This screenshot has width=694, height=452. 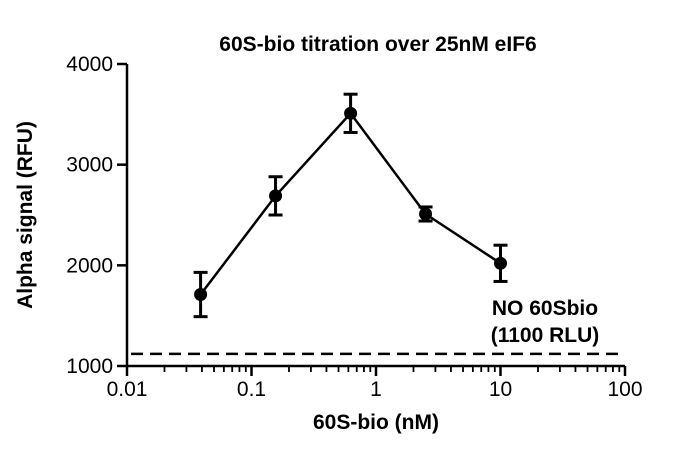 I want to click on reference-label-line1: NO 60Sbio, so click(x=545, y=308).